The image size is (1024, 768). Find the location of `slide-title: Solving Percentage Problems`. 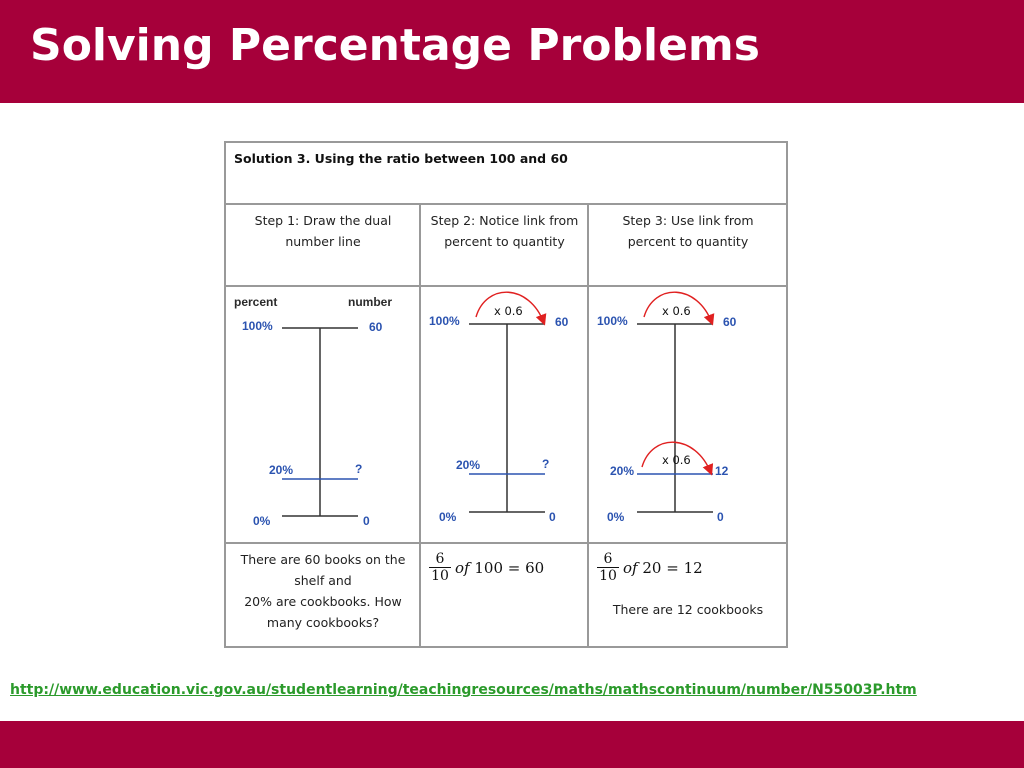

slide-title: Solving Percentage Problems is located at coordinates (395, 45).